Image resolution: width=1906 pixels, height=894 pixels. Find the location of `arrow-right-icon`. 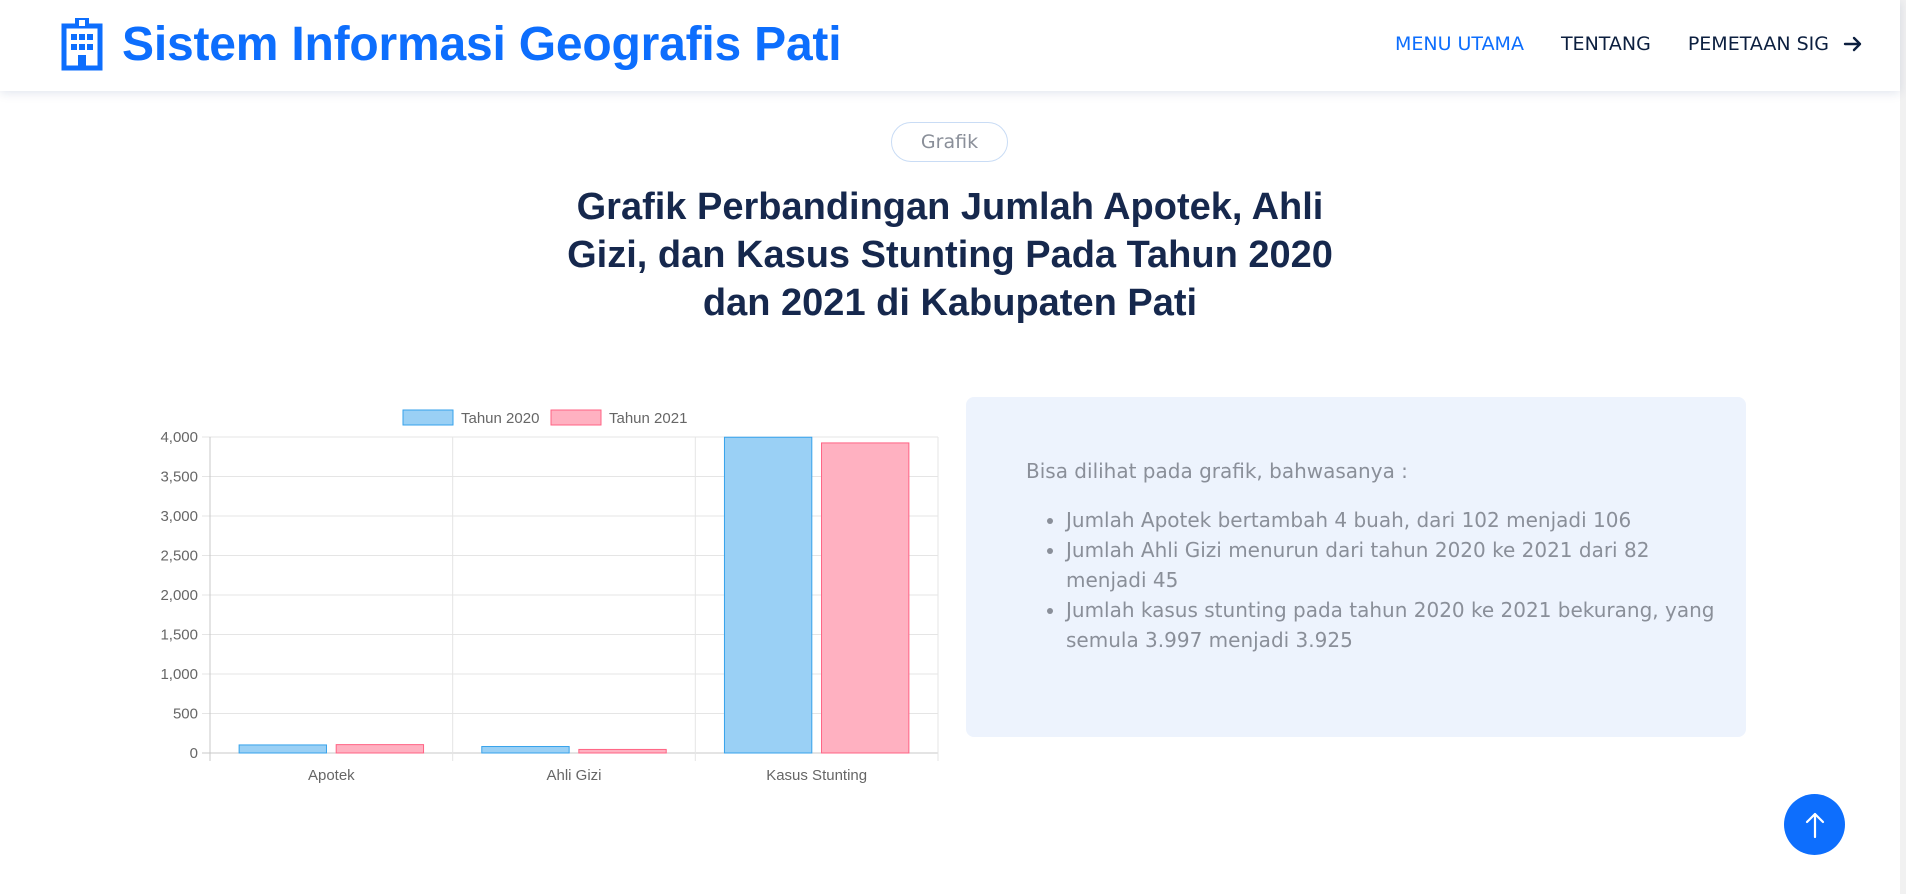

arrow-right-icon is located at coordinates (1853, 44).